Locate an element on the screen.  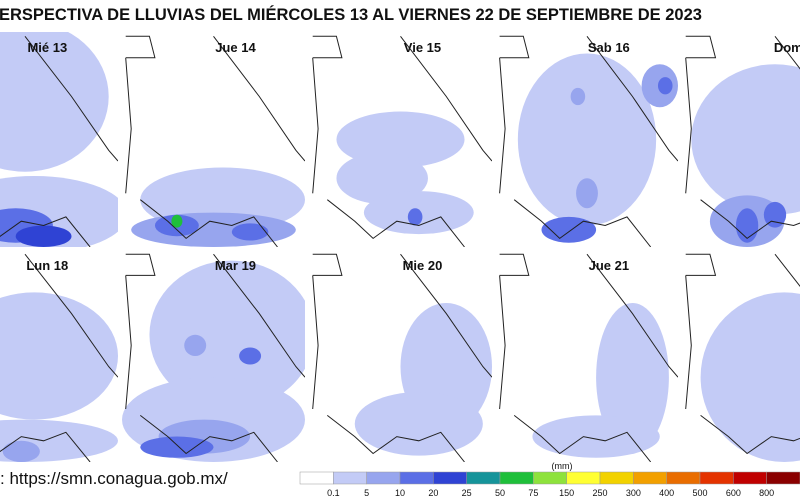
legend-label: 0.1 is located at coordinates (333, 493).